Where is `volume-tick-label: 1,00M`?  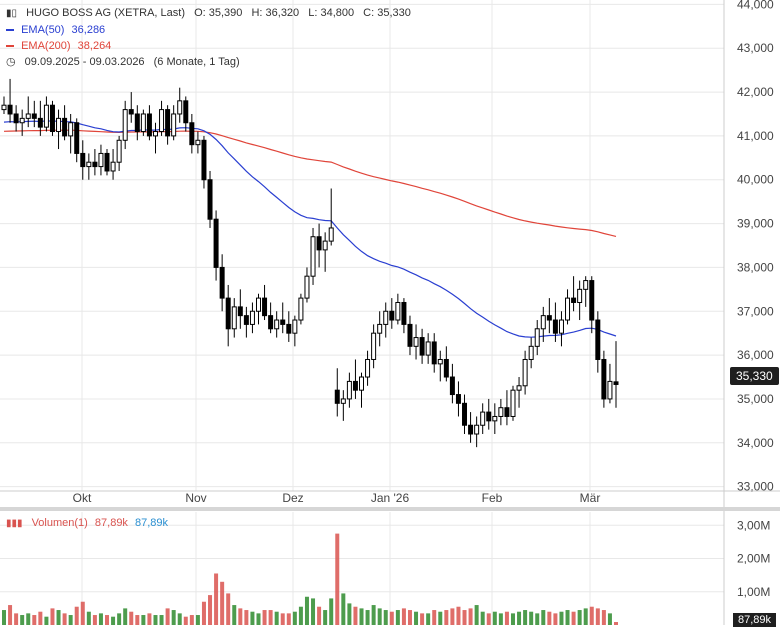 volume-tick-label: 1,00M is located at coordinates (753, 592).